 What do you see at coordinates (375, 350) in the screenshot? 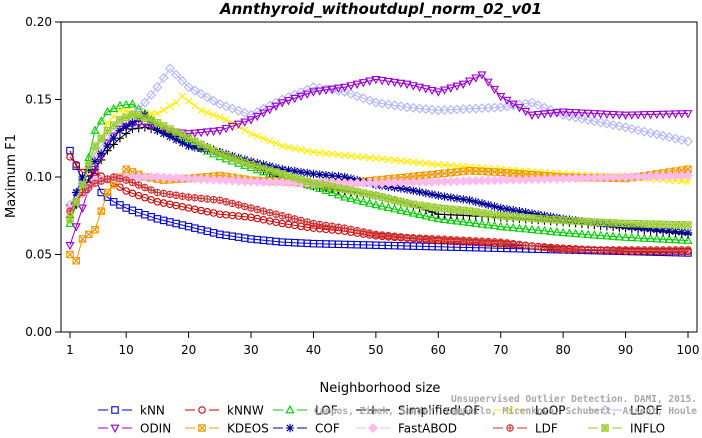
I see `x-tick-label: 50` at bounding box center [375, 350].